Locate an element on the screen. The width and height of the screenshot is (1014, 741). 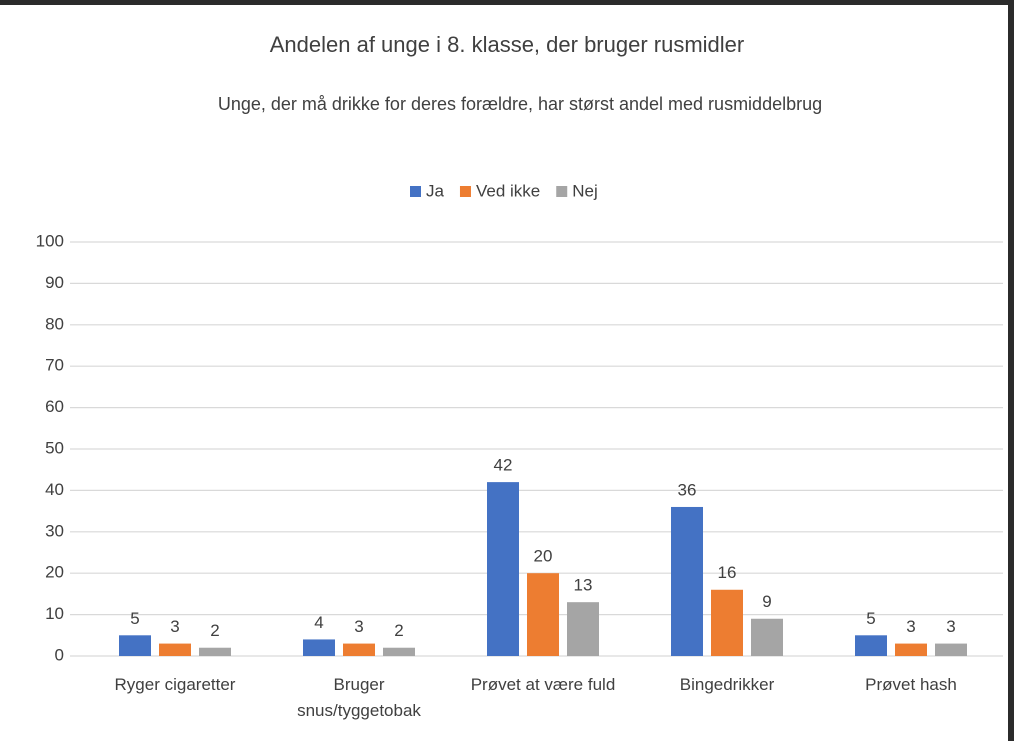
y-tick-label: 50 is located at coordinates (54, 447).